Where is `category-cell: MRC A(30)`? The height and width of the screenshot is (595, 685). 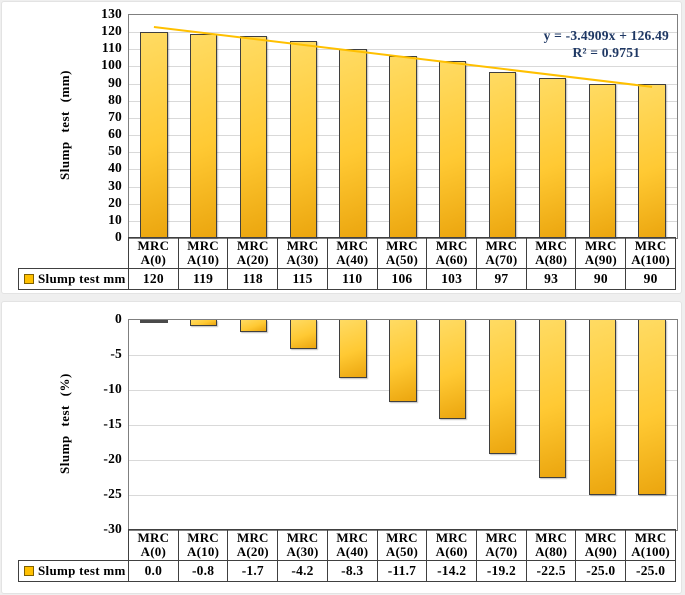 category-cell: MRC A(30) is located at coordinates (302, 545).